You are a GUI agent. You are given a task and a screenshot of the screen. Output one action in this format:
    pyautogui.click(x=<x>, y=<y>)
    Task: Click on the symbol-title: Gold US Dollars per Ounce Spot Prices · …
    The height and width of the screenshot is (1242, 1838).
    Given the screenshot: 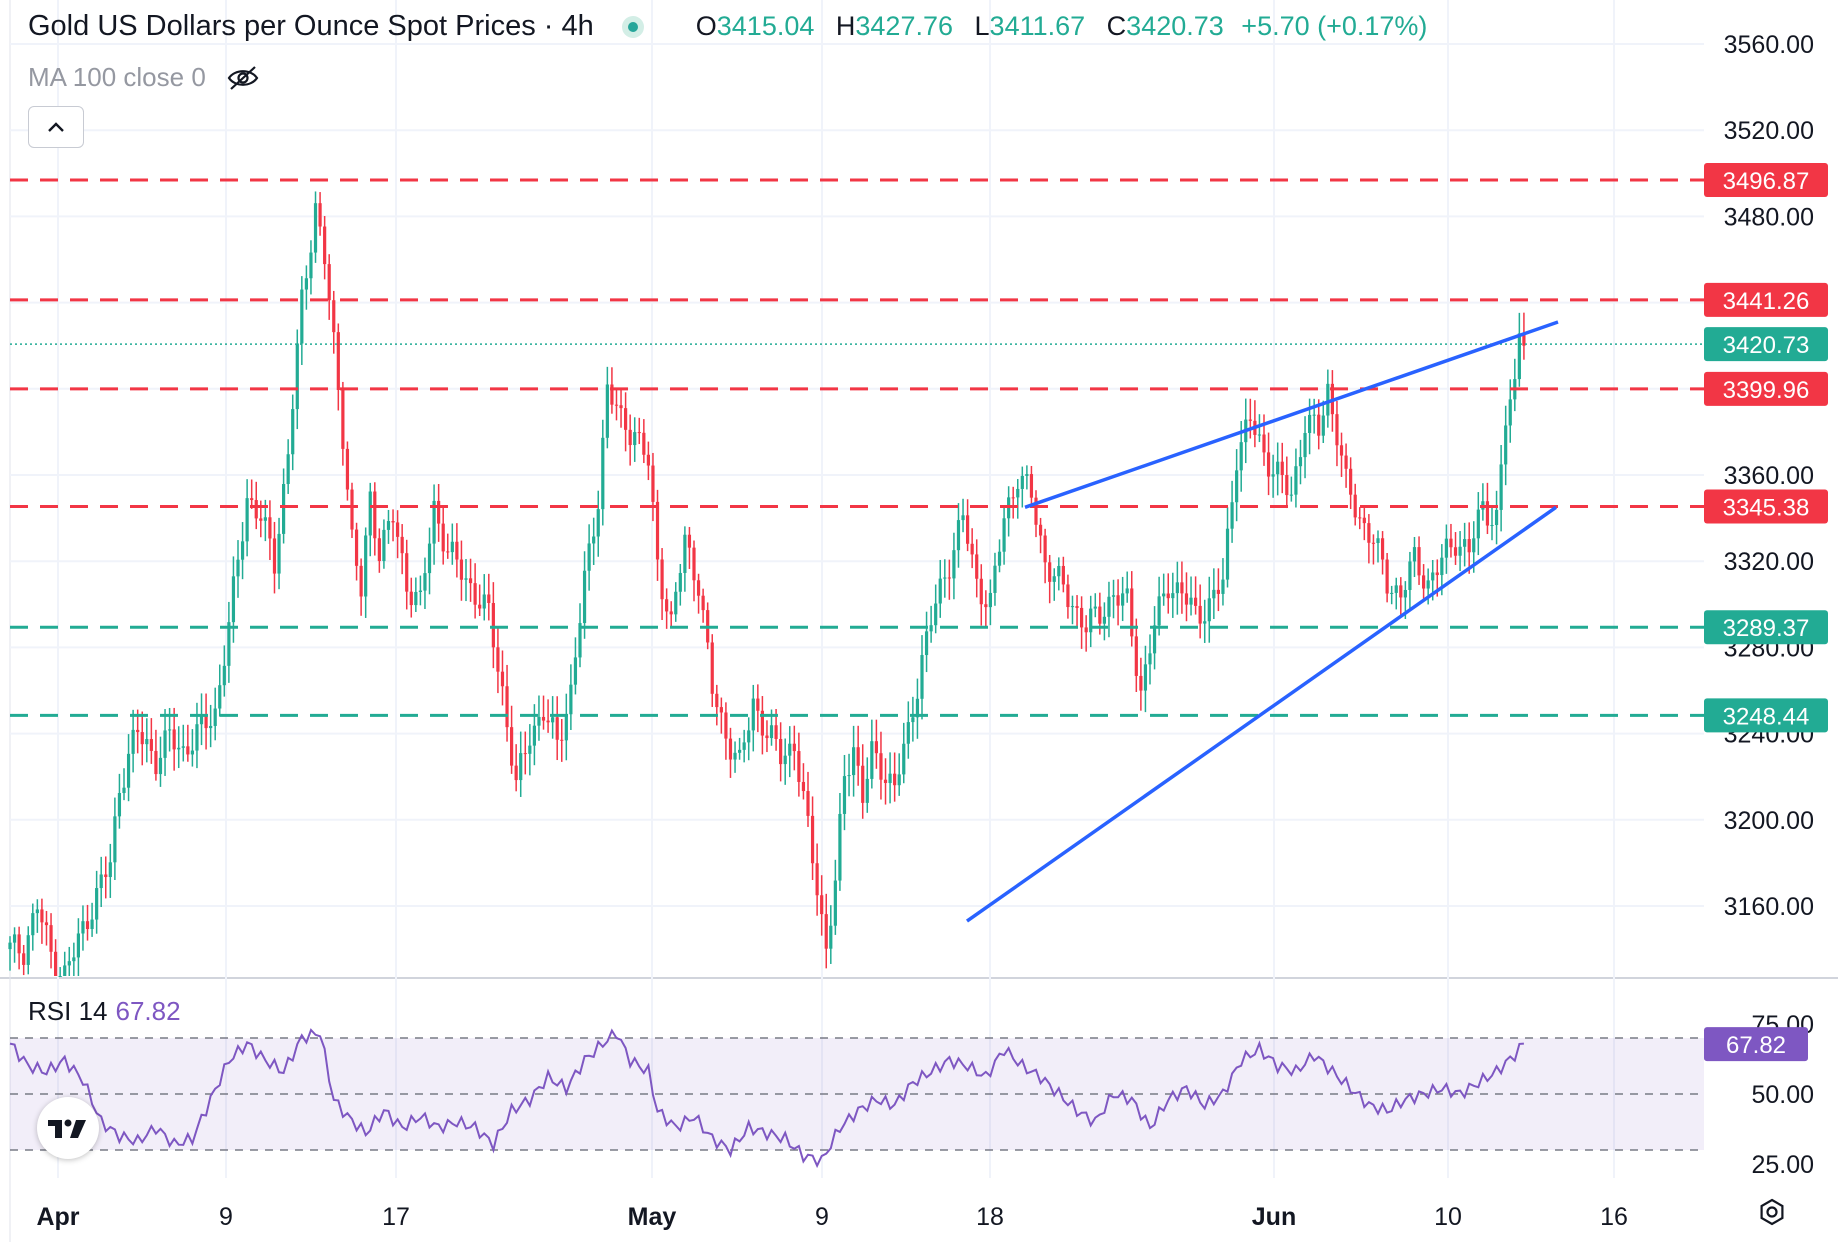 What is the action you would take?
    pyautogui.click(x=311, y=26)
    